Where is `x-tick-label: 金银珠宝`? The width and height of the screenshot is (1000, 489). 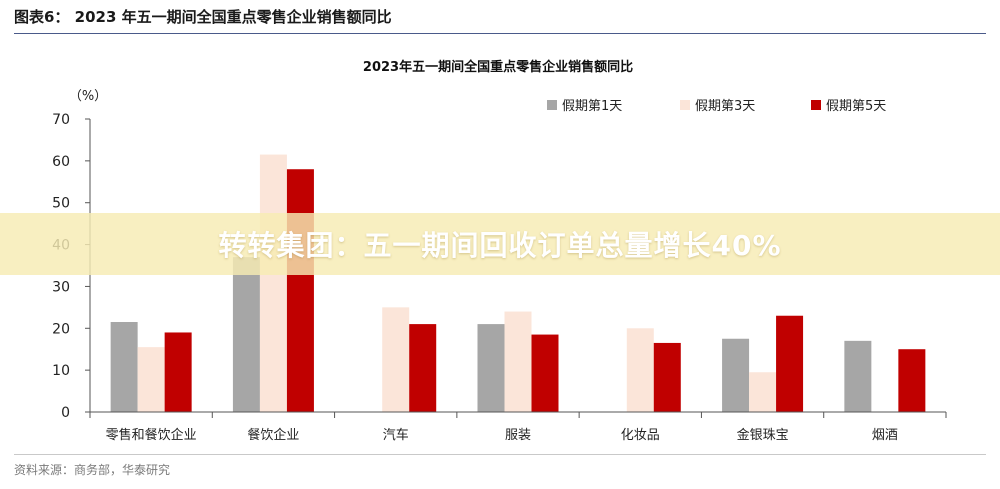
x-tick-label: 金银珠宝 is located at coordinates (763, 435).